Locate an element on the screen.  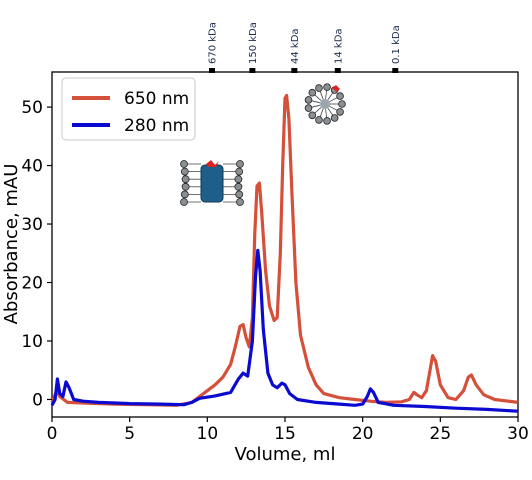
x-axis: 0 5 10 15 20 25 30 is located at coordinates (288, 430).